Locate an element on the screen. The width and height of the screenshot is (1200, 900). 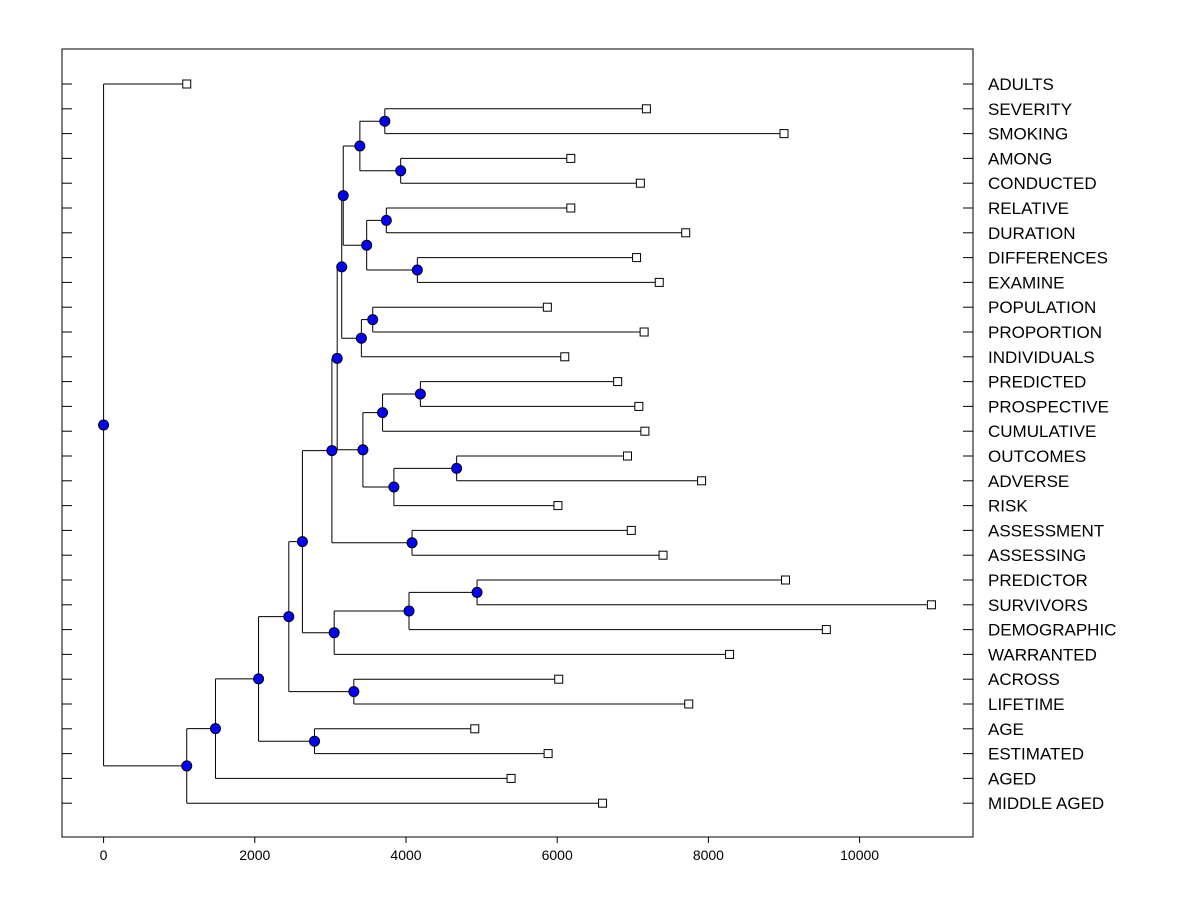
x-tick-label: 8000 is located at coordinates (708, 855).